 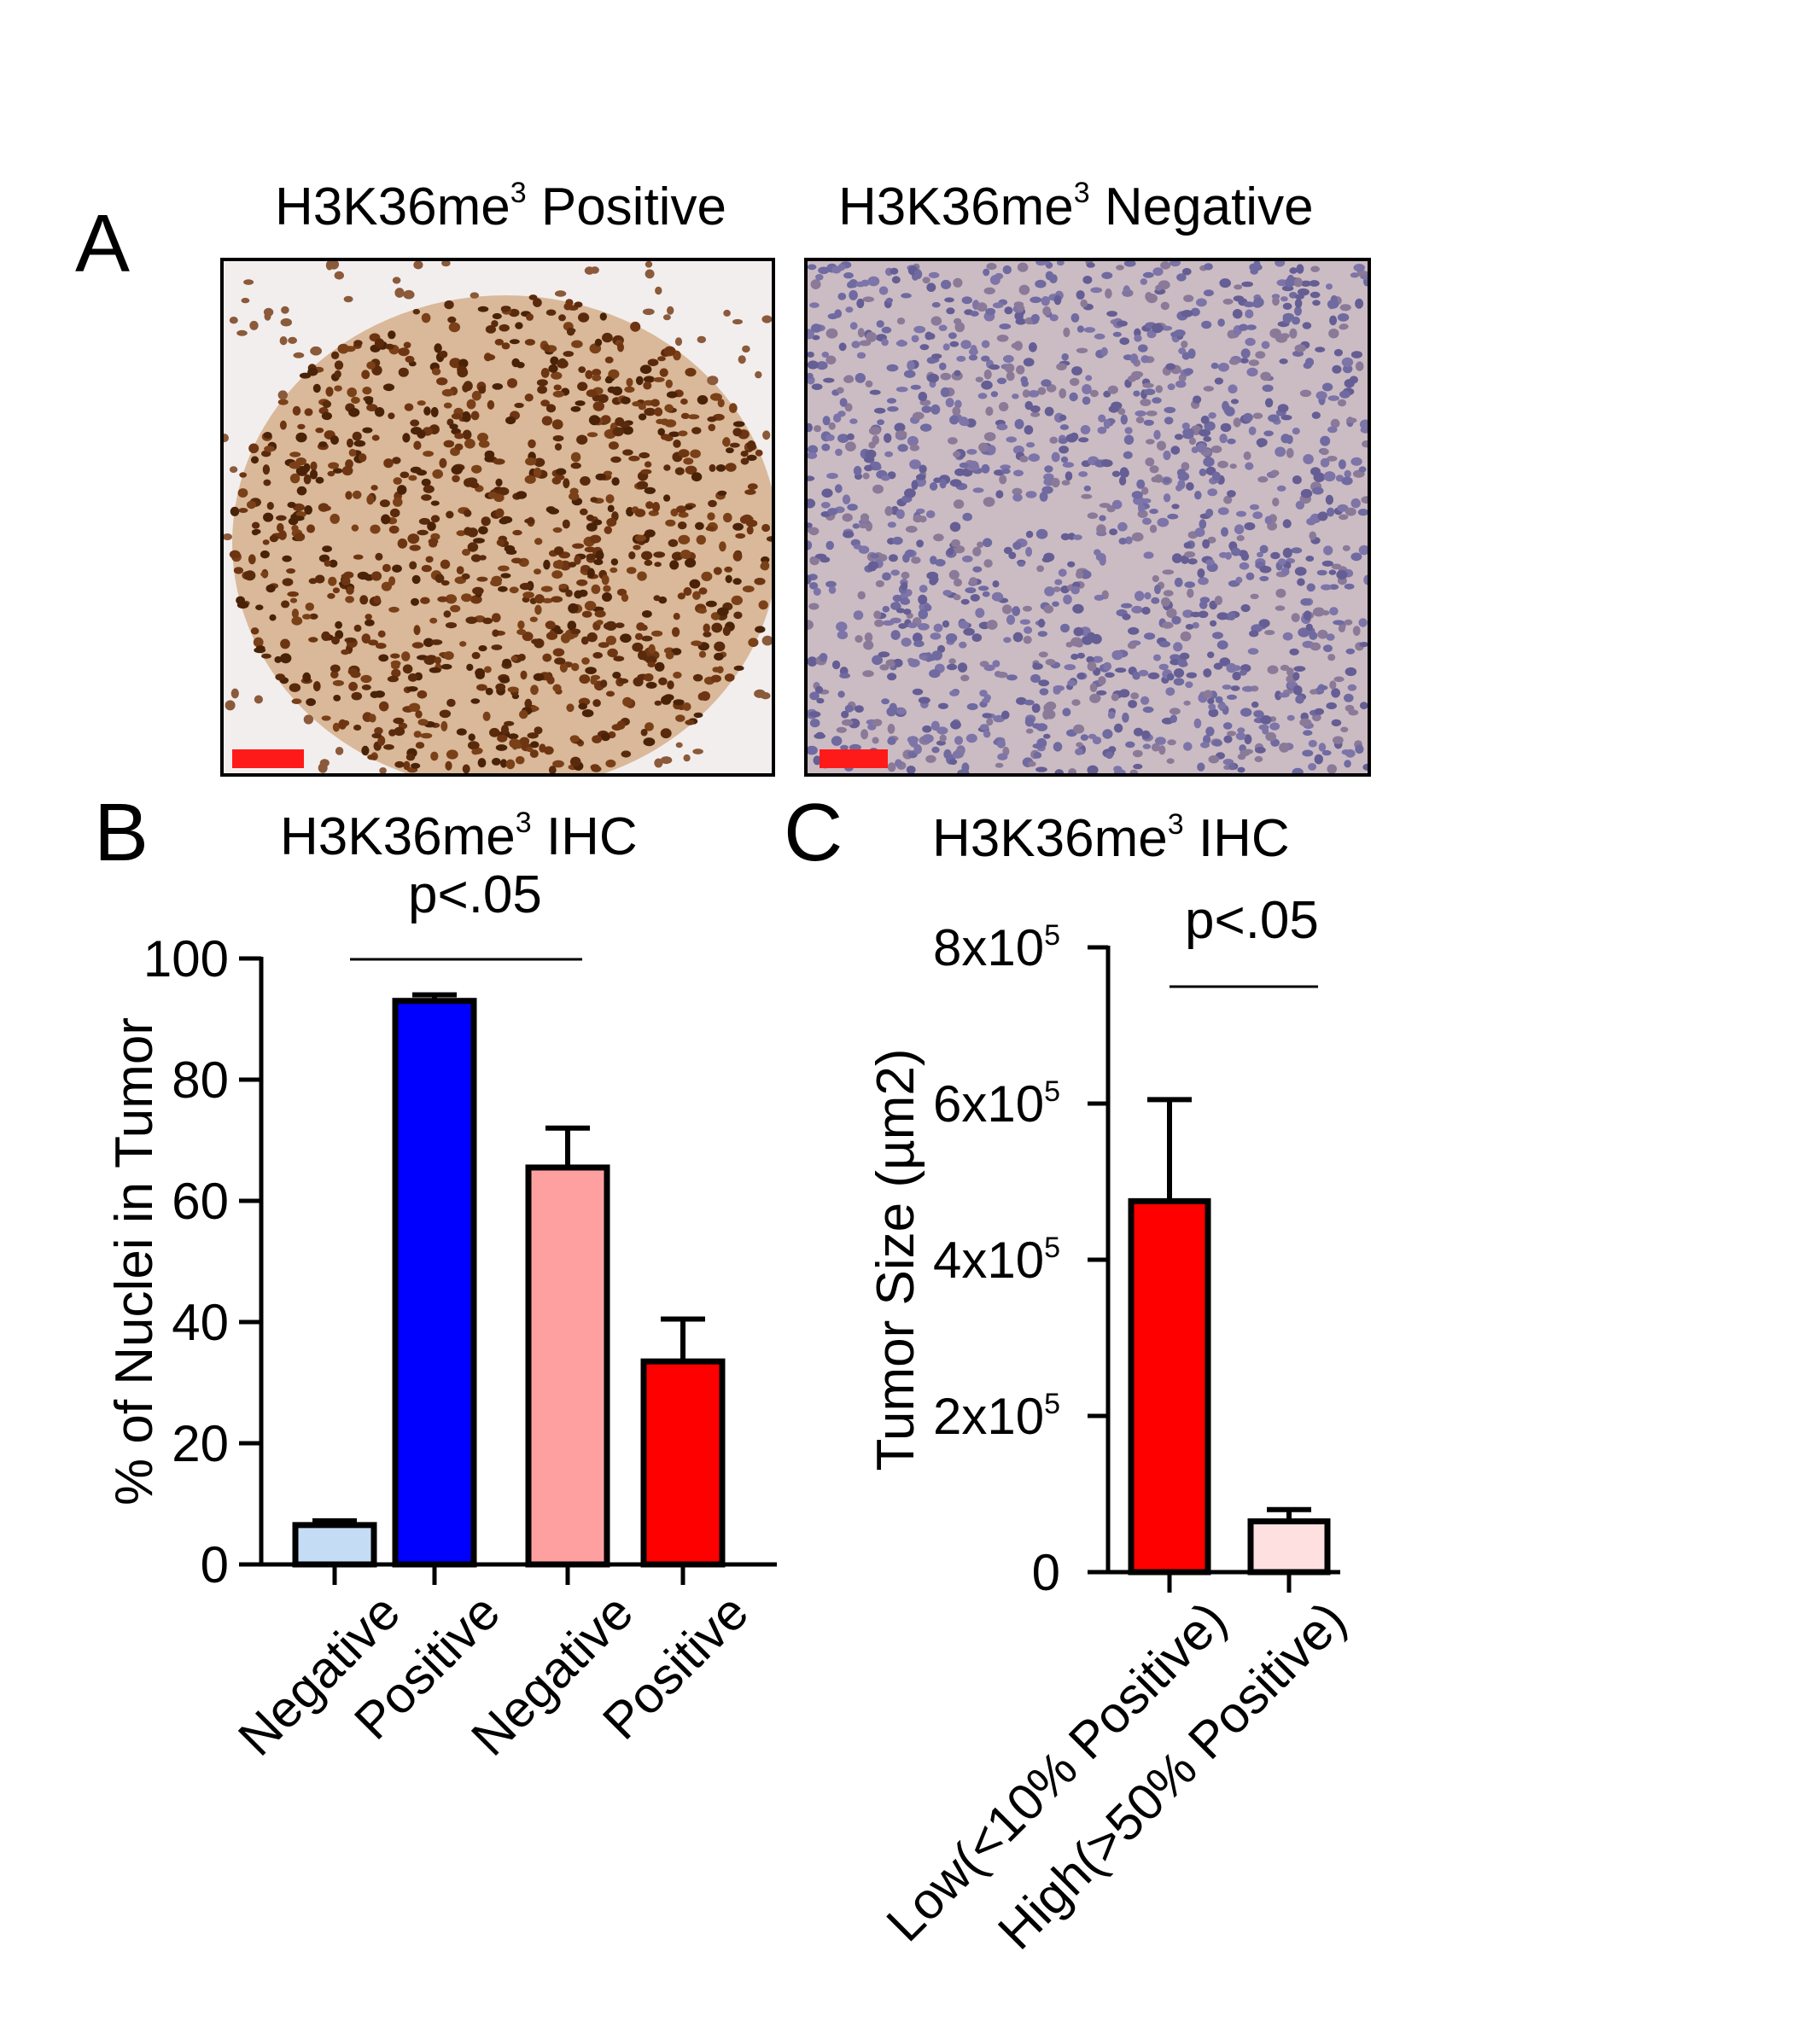 I want to click on micrograph-positive, so click(x=498, y=518).